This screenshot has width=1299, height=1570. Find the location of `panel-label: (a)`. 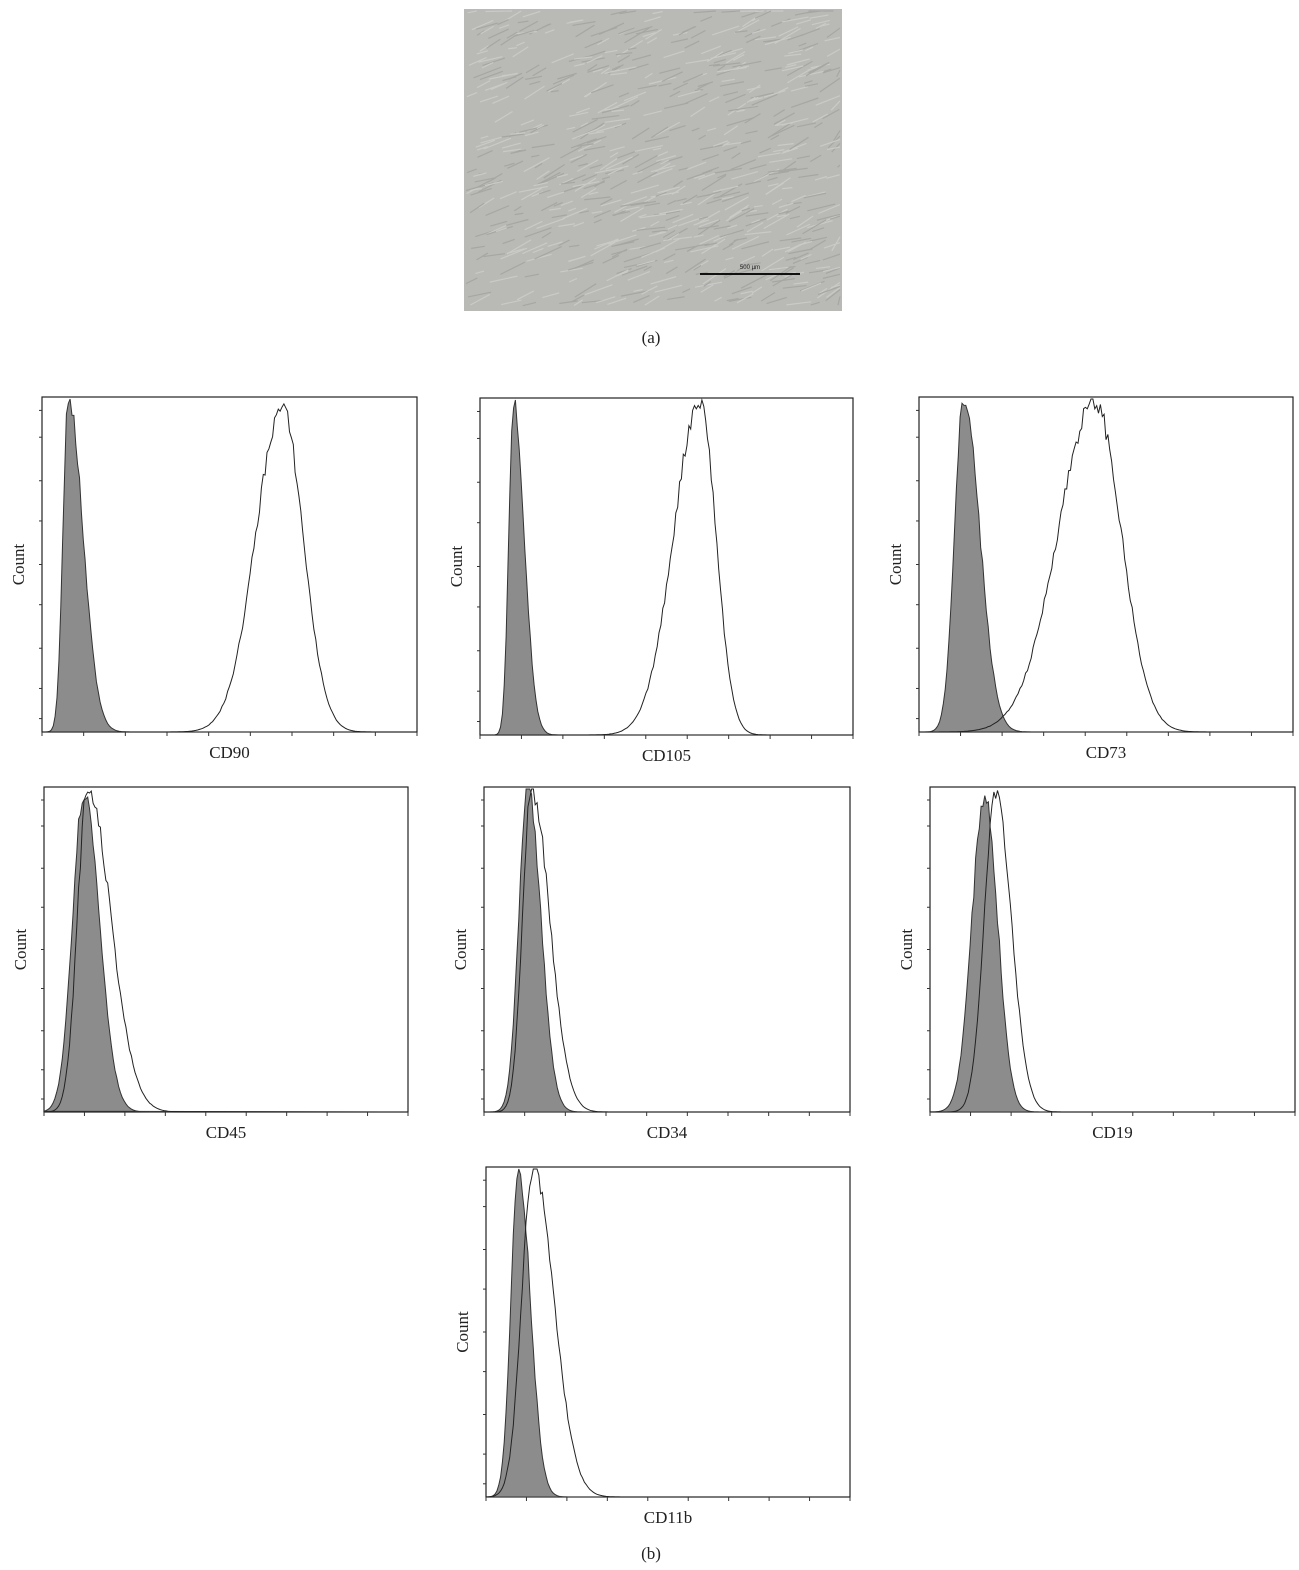

panel-label: (a) is located at coordinates (651, 337).